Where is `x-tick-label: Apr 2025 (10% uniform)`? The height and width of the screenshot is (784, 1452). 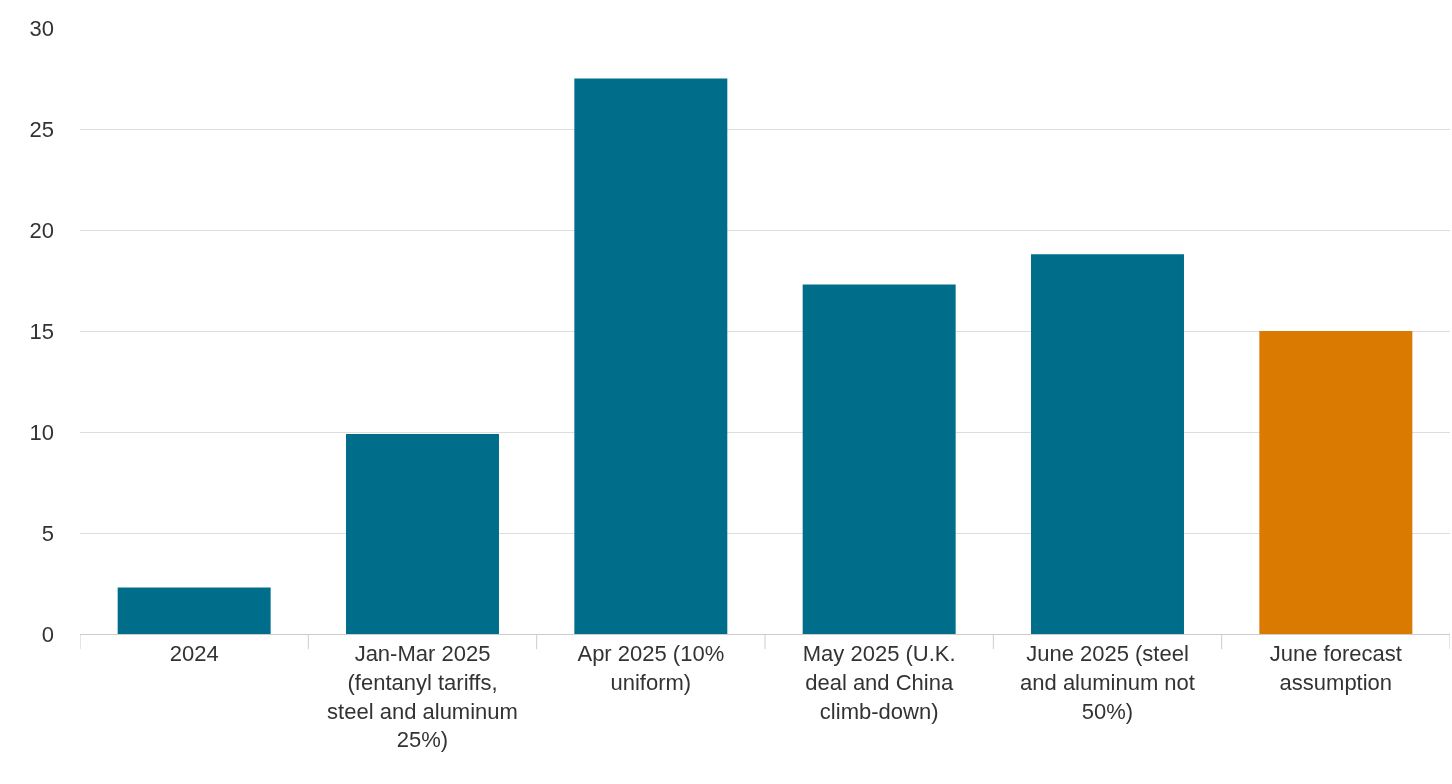
x-tick-label: Apr 2025 (10% uniform) is located at coordinates (651, 668).